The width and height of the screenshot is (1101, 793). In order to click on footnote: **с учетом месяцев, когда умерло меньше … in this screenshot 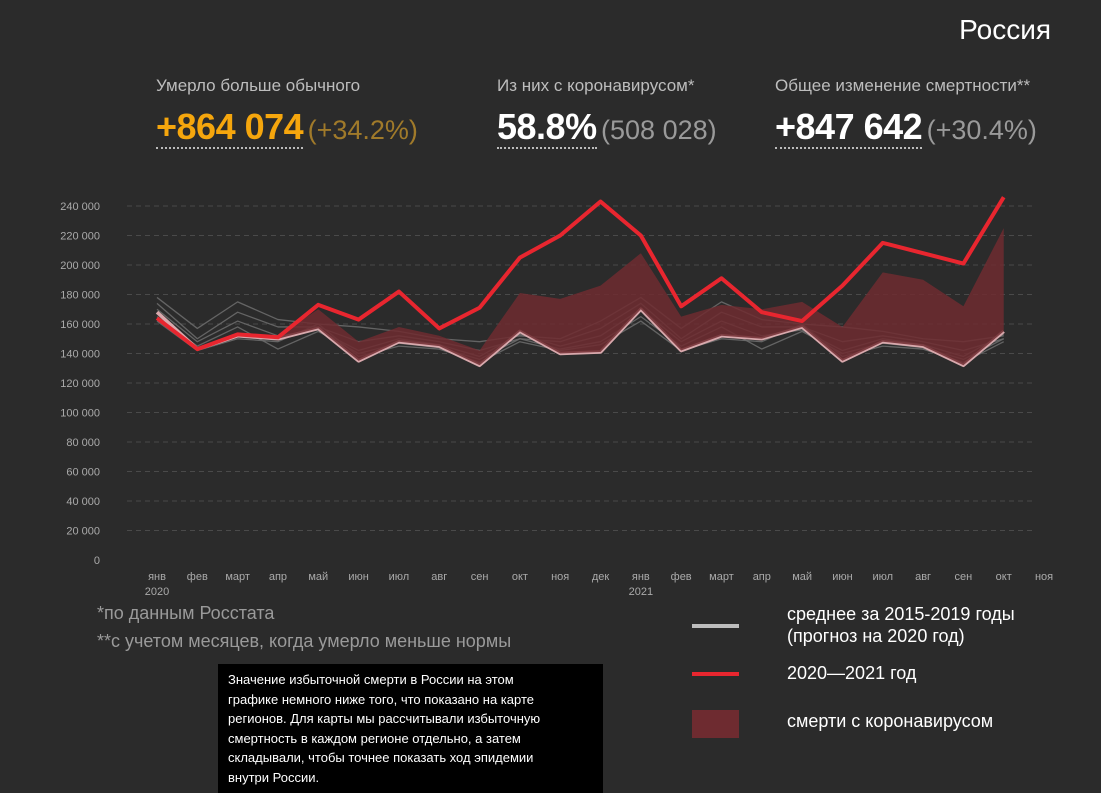, I will do `click(304, 641)`.